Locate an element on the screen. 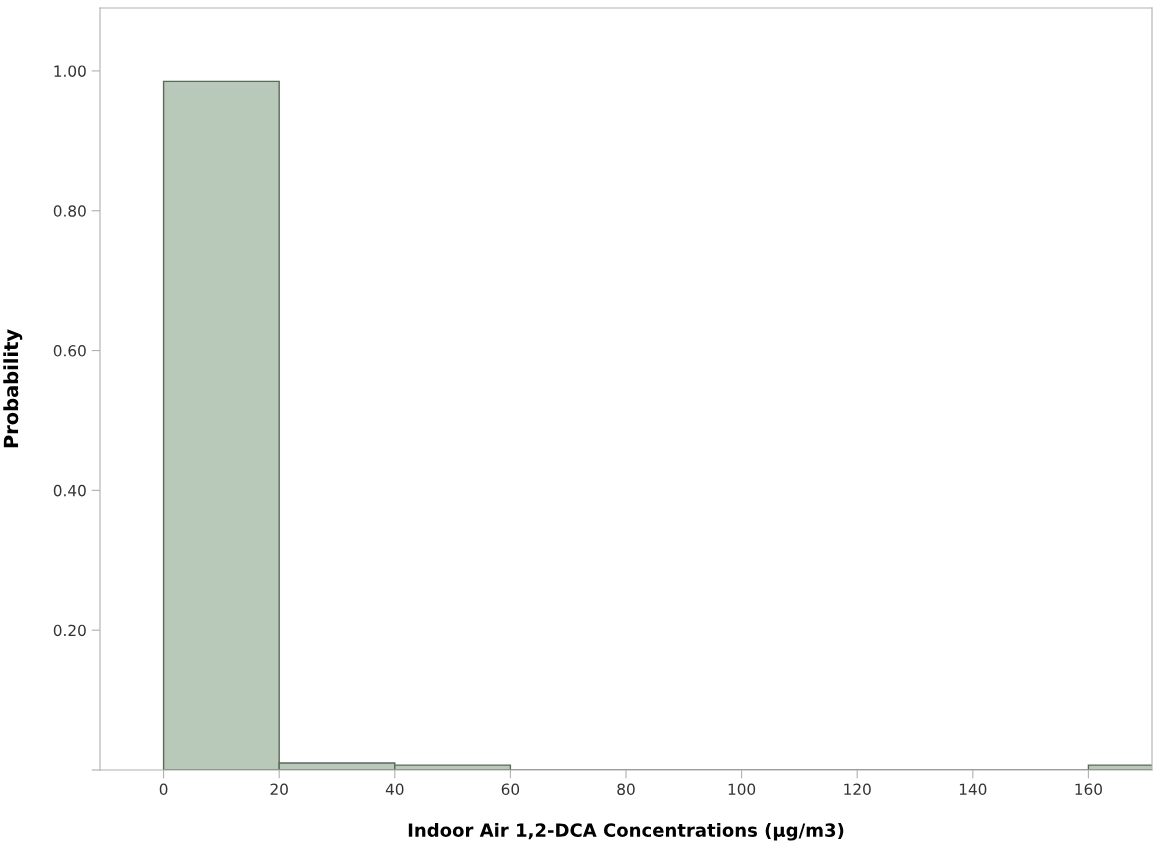  x-tick-label: 120 is located at coordinates (857, 789).